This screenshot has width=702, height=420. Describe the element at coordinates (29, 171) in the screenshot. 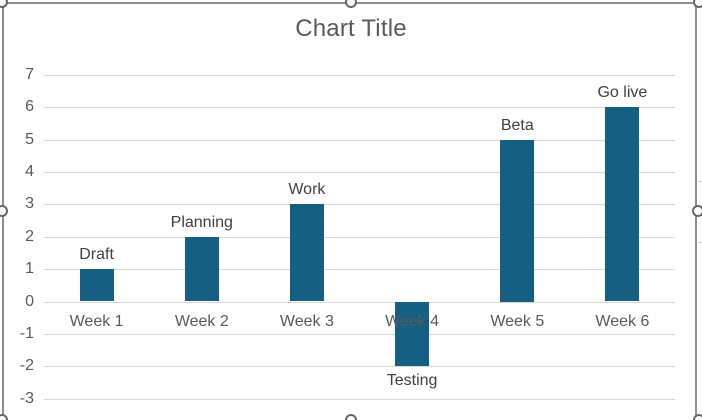

I see `y-tick-label: 4` at that location.